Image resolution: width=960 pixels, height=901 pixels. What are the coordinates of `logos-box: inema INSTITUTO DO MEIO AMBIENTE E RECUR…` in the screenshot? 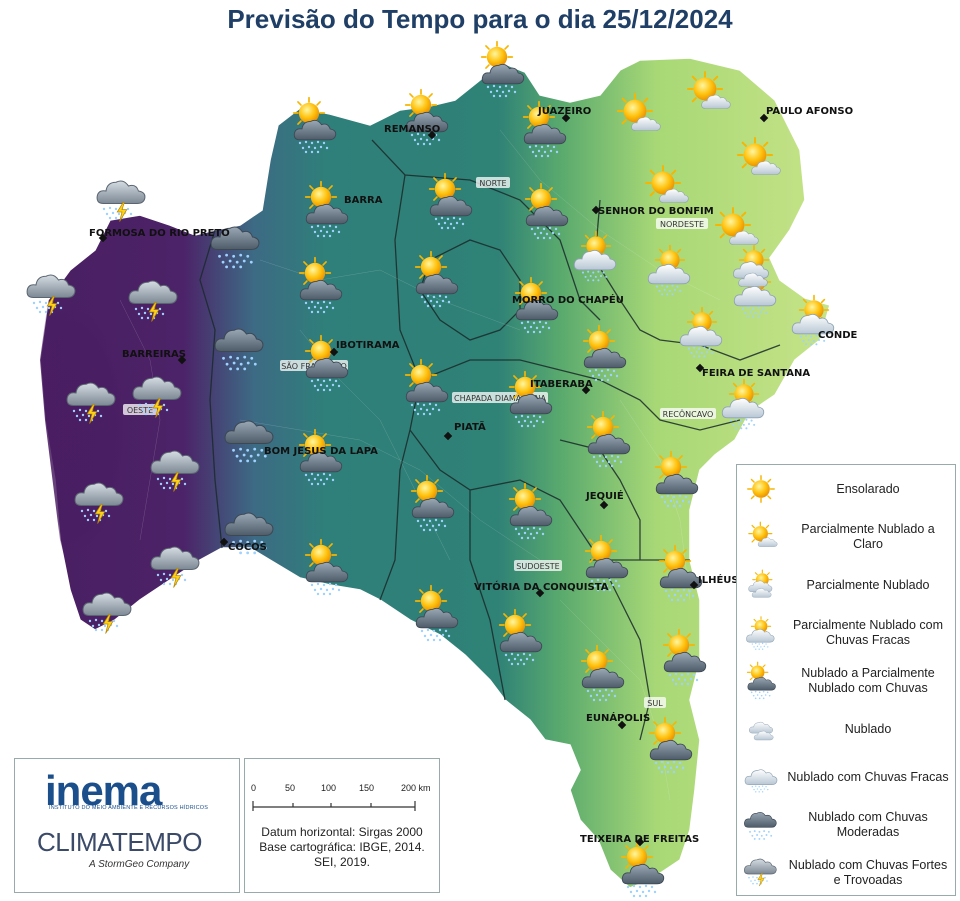 It's located at (127, 825).